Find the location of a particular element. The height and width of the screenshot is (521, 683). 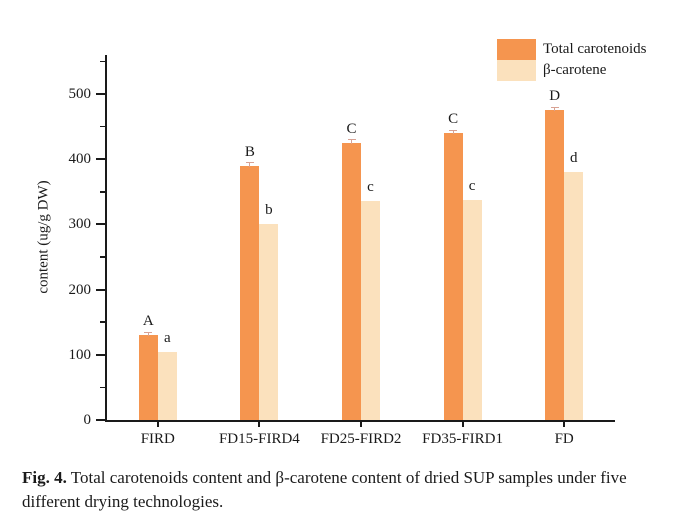

x-axis-tick-label: FIRD is located at coordinates (157, 439).